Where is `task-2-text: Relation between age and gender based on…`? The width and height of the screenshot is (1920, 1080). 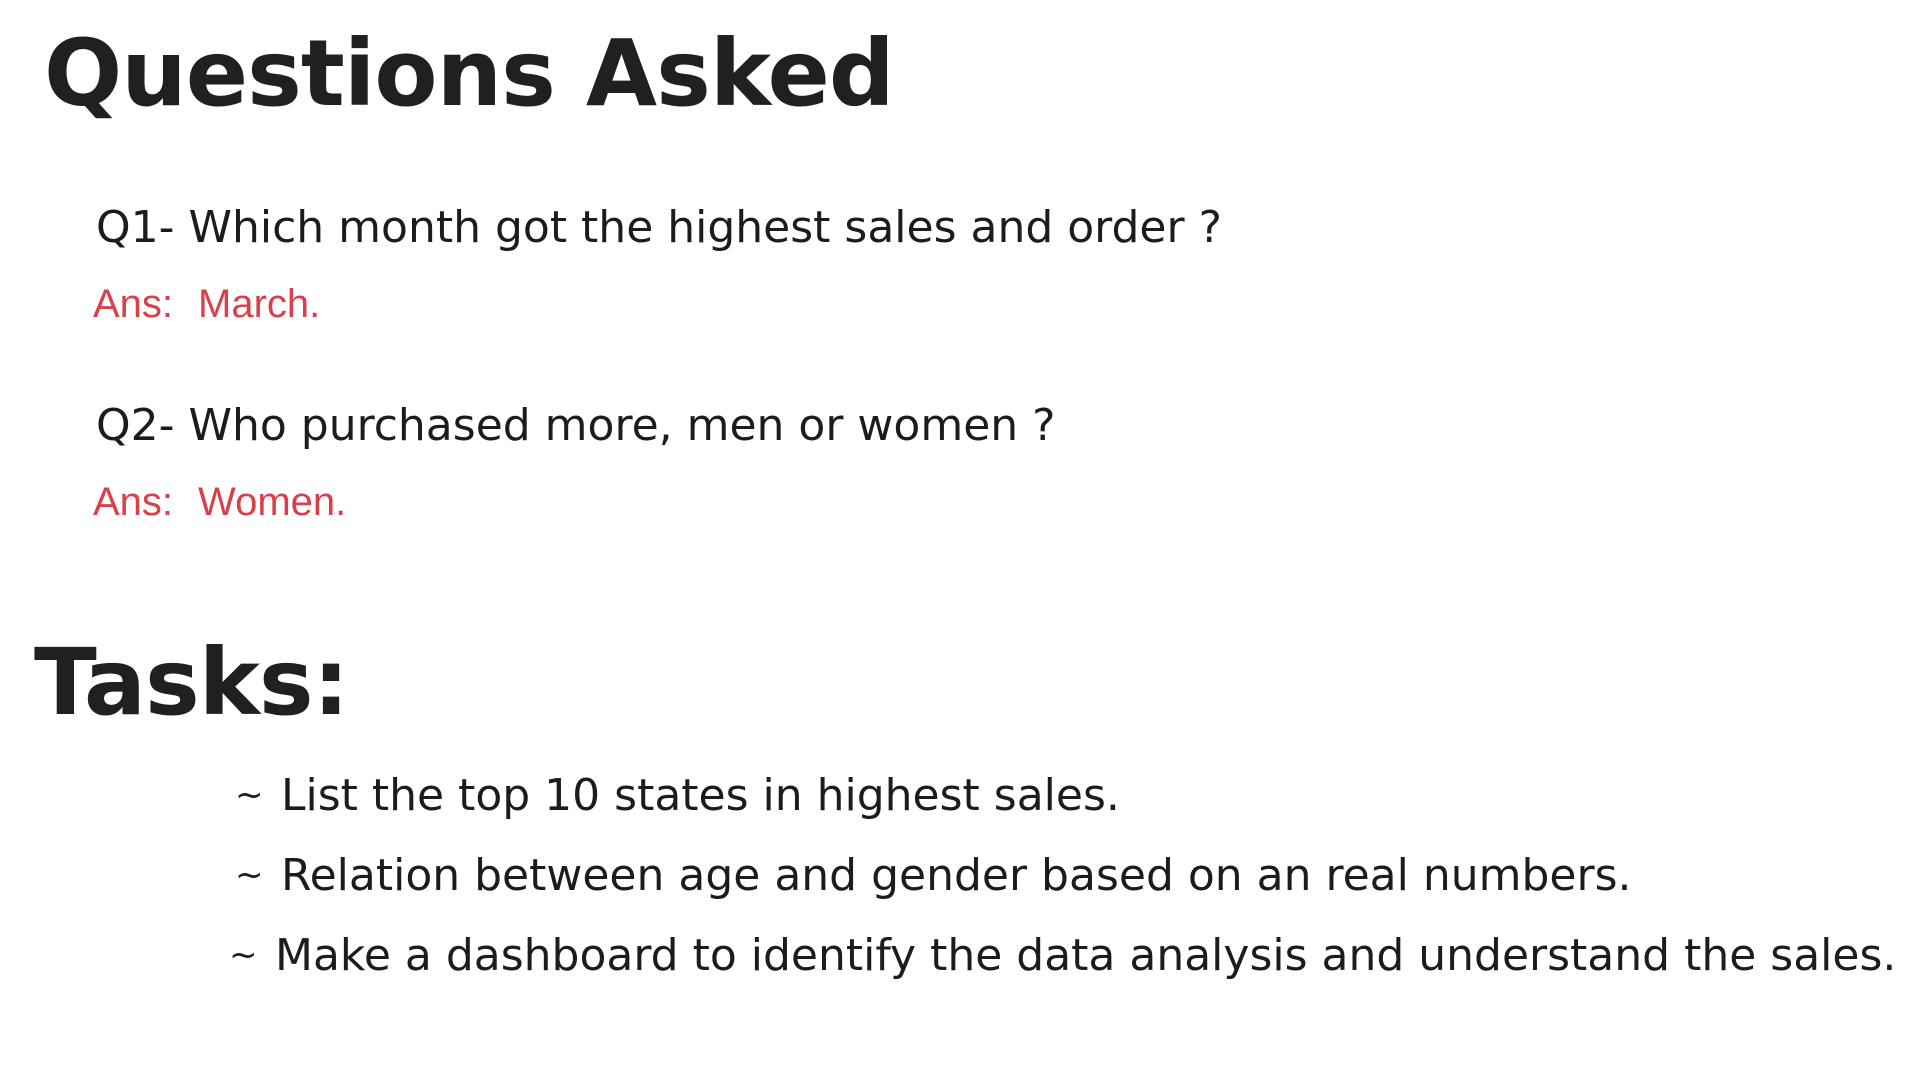 task-2-text: Relation between age and gender based on… is located at coordinates (956, 875).